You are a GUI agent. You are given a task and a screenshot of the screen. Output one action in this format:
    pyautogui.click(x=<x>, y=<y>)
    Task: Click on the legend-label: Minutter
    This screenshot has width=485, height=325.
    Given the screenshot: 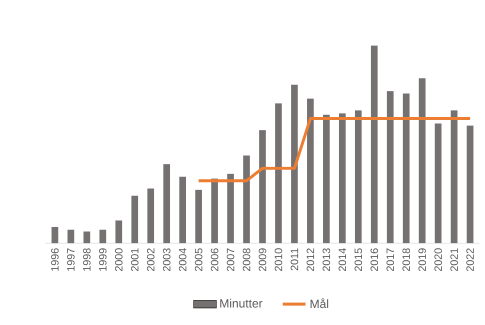 What is the action you would take?
    pyautogui.click(x=241, y=303)
    